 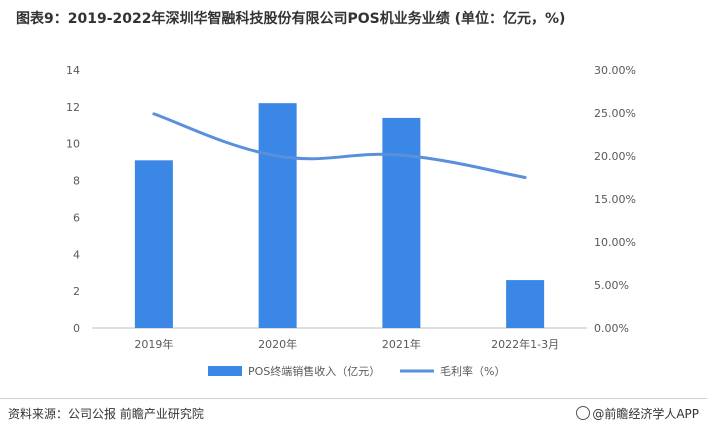 I want to click on x-tick-label: 2022年1-3月, so click(x=525, y=344).